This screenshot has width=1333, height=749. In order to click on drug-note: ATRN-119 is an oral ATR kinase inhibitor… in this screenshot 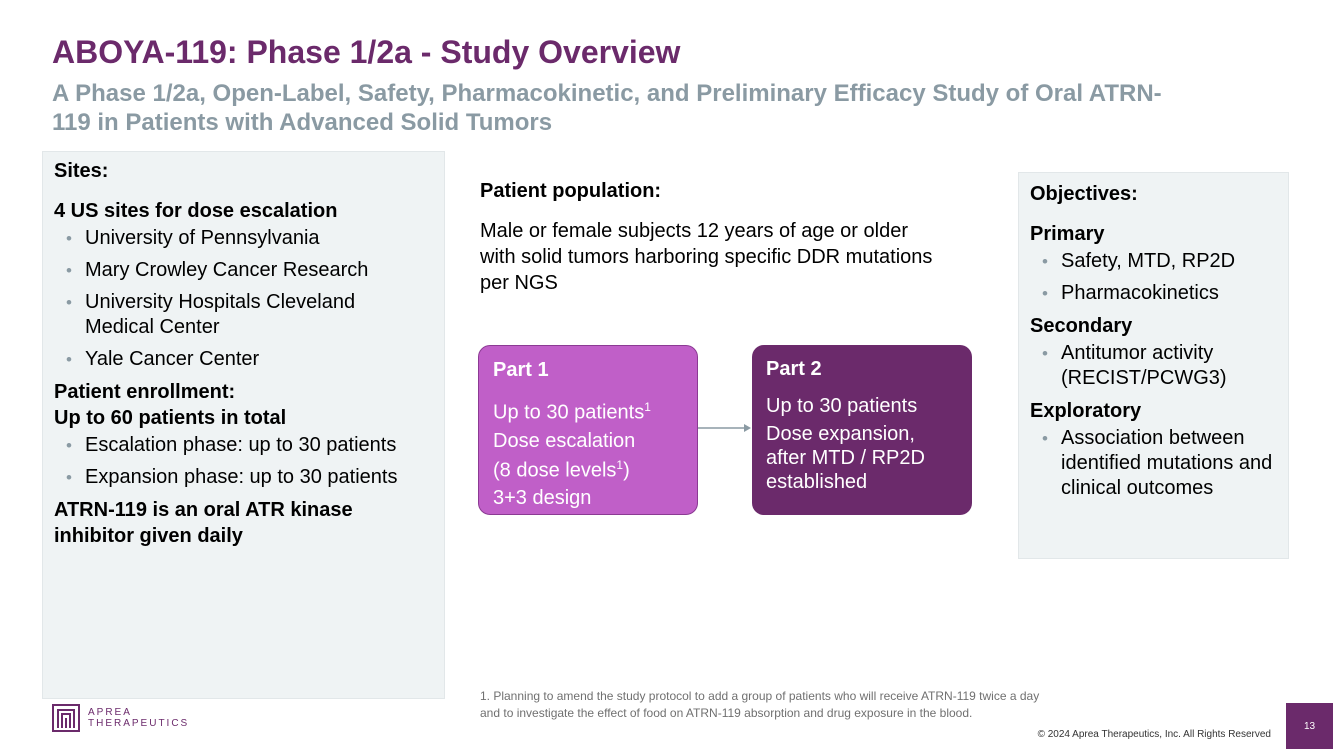, I will do `click(203, 523)`.